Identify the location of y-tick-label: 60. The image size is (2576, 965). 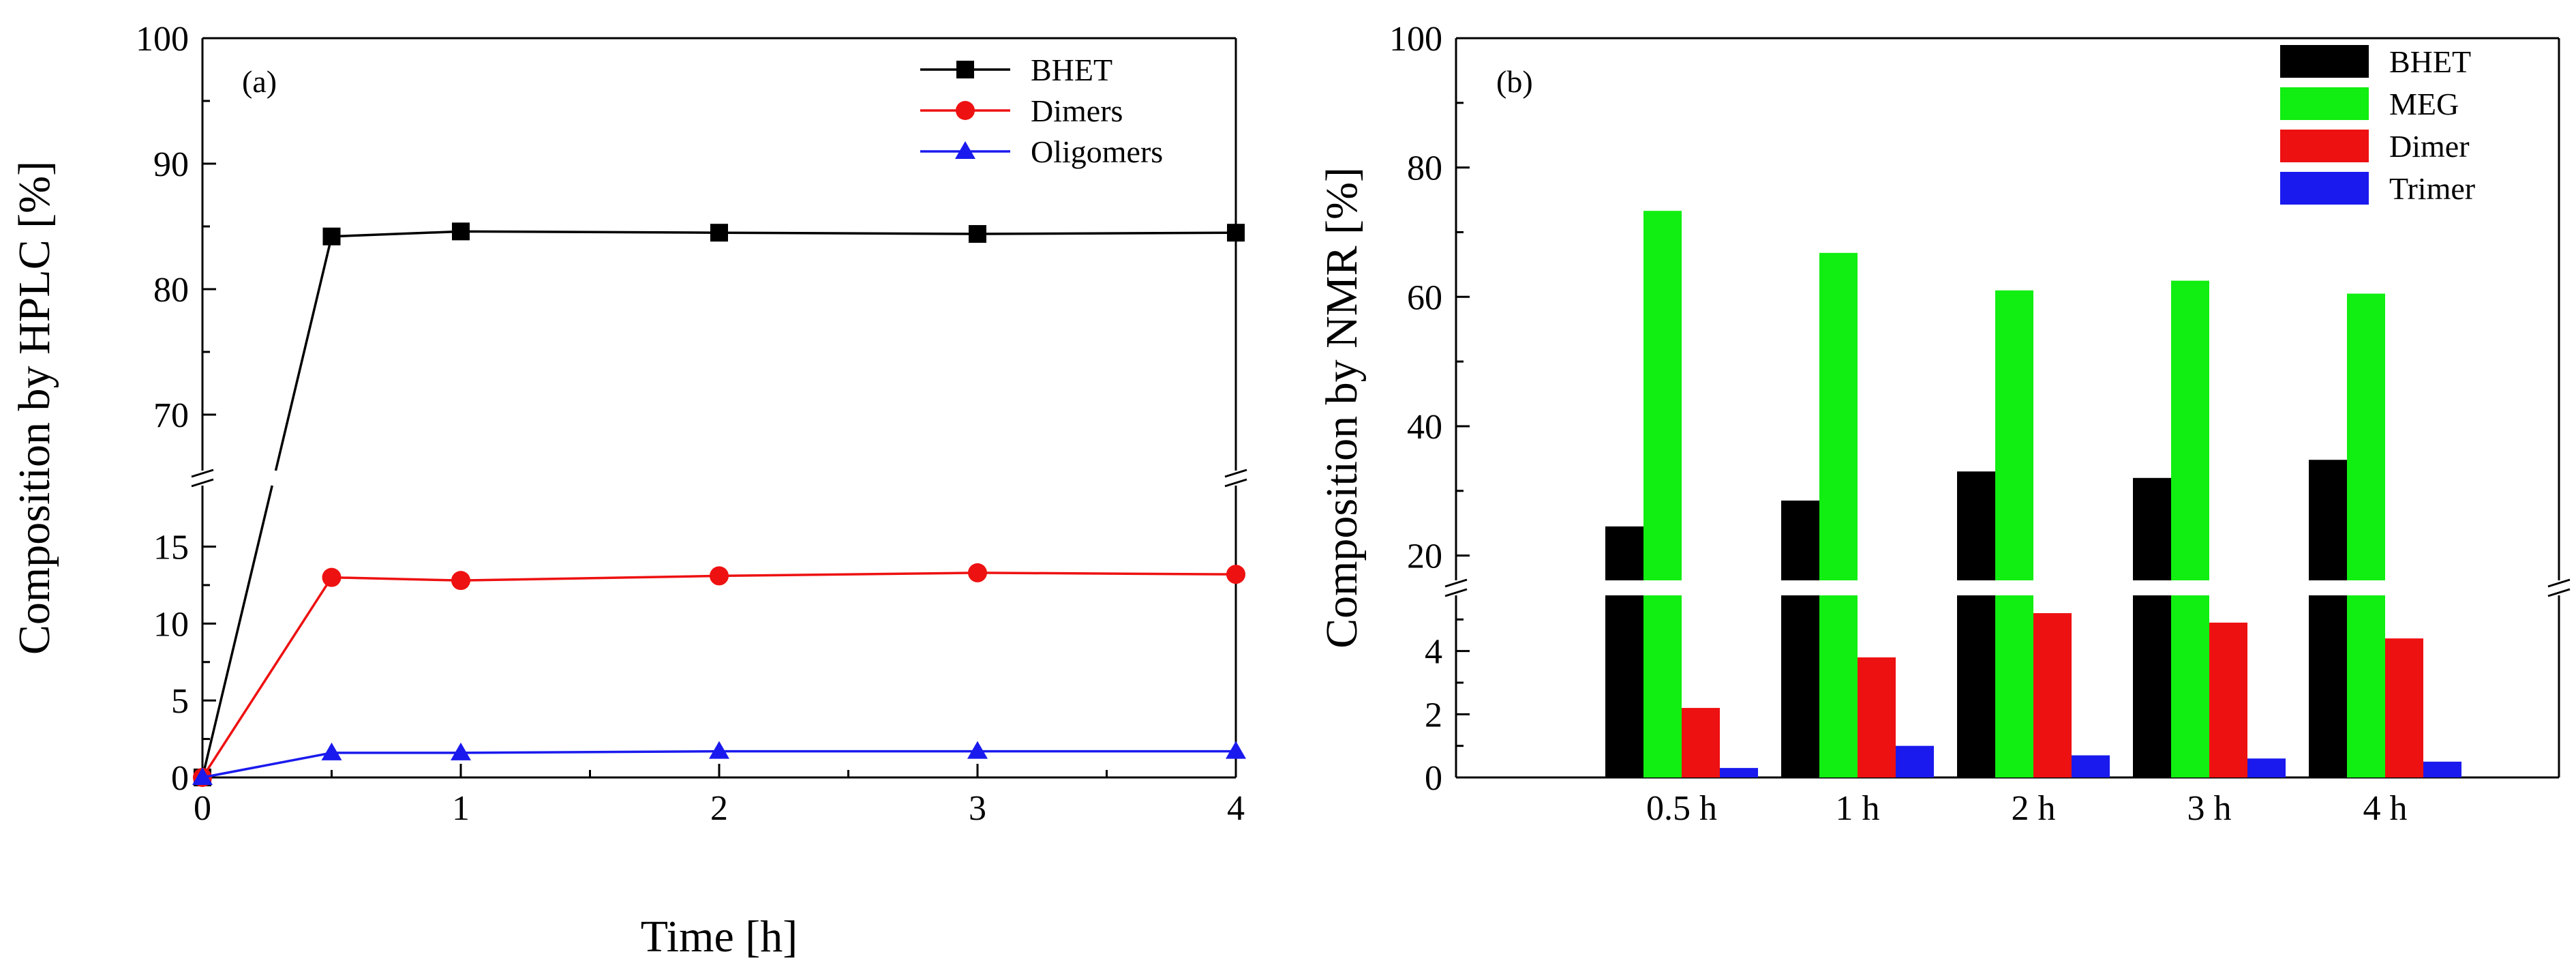
(1425, 297).